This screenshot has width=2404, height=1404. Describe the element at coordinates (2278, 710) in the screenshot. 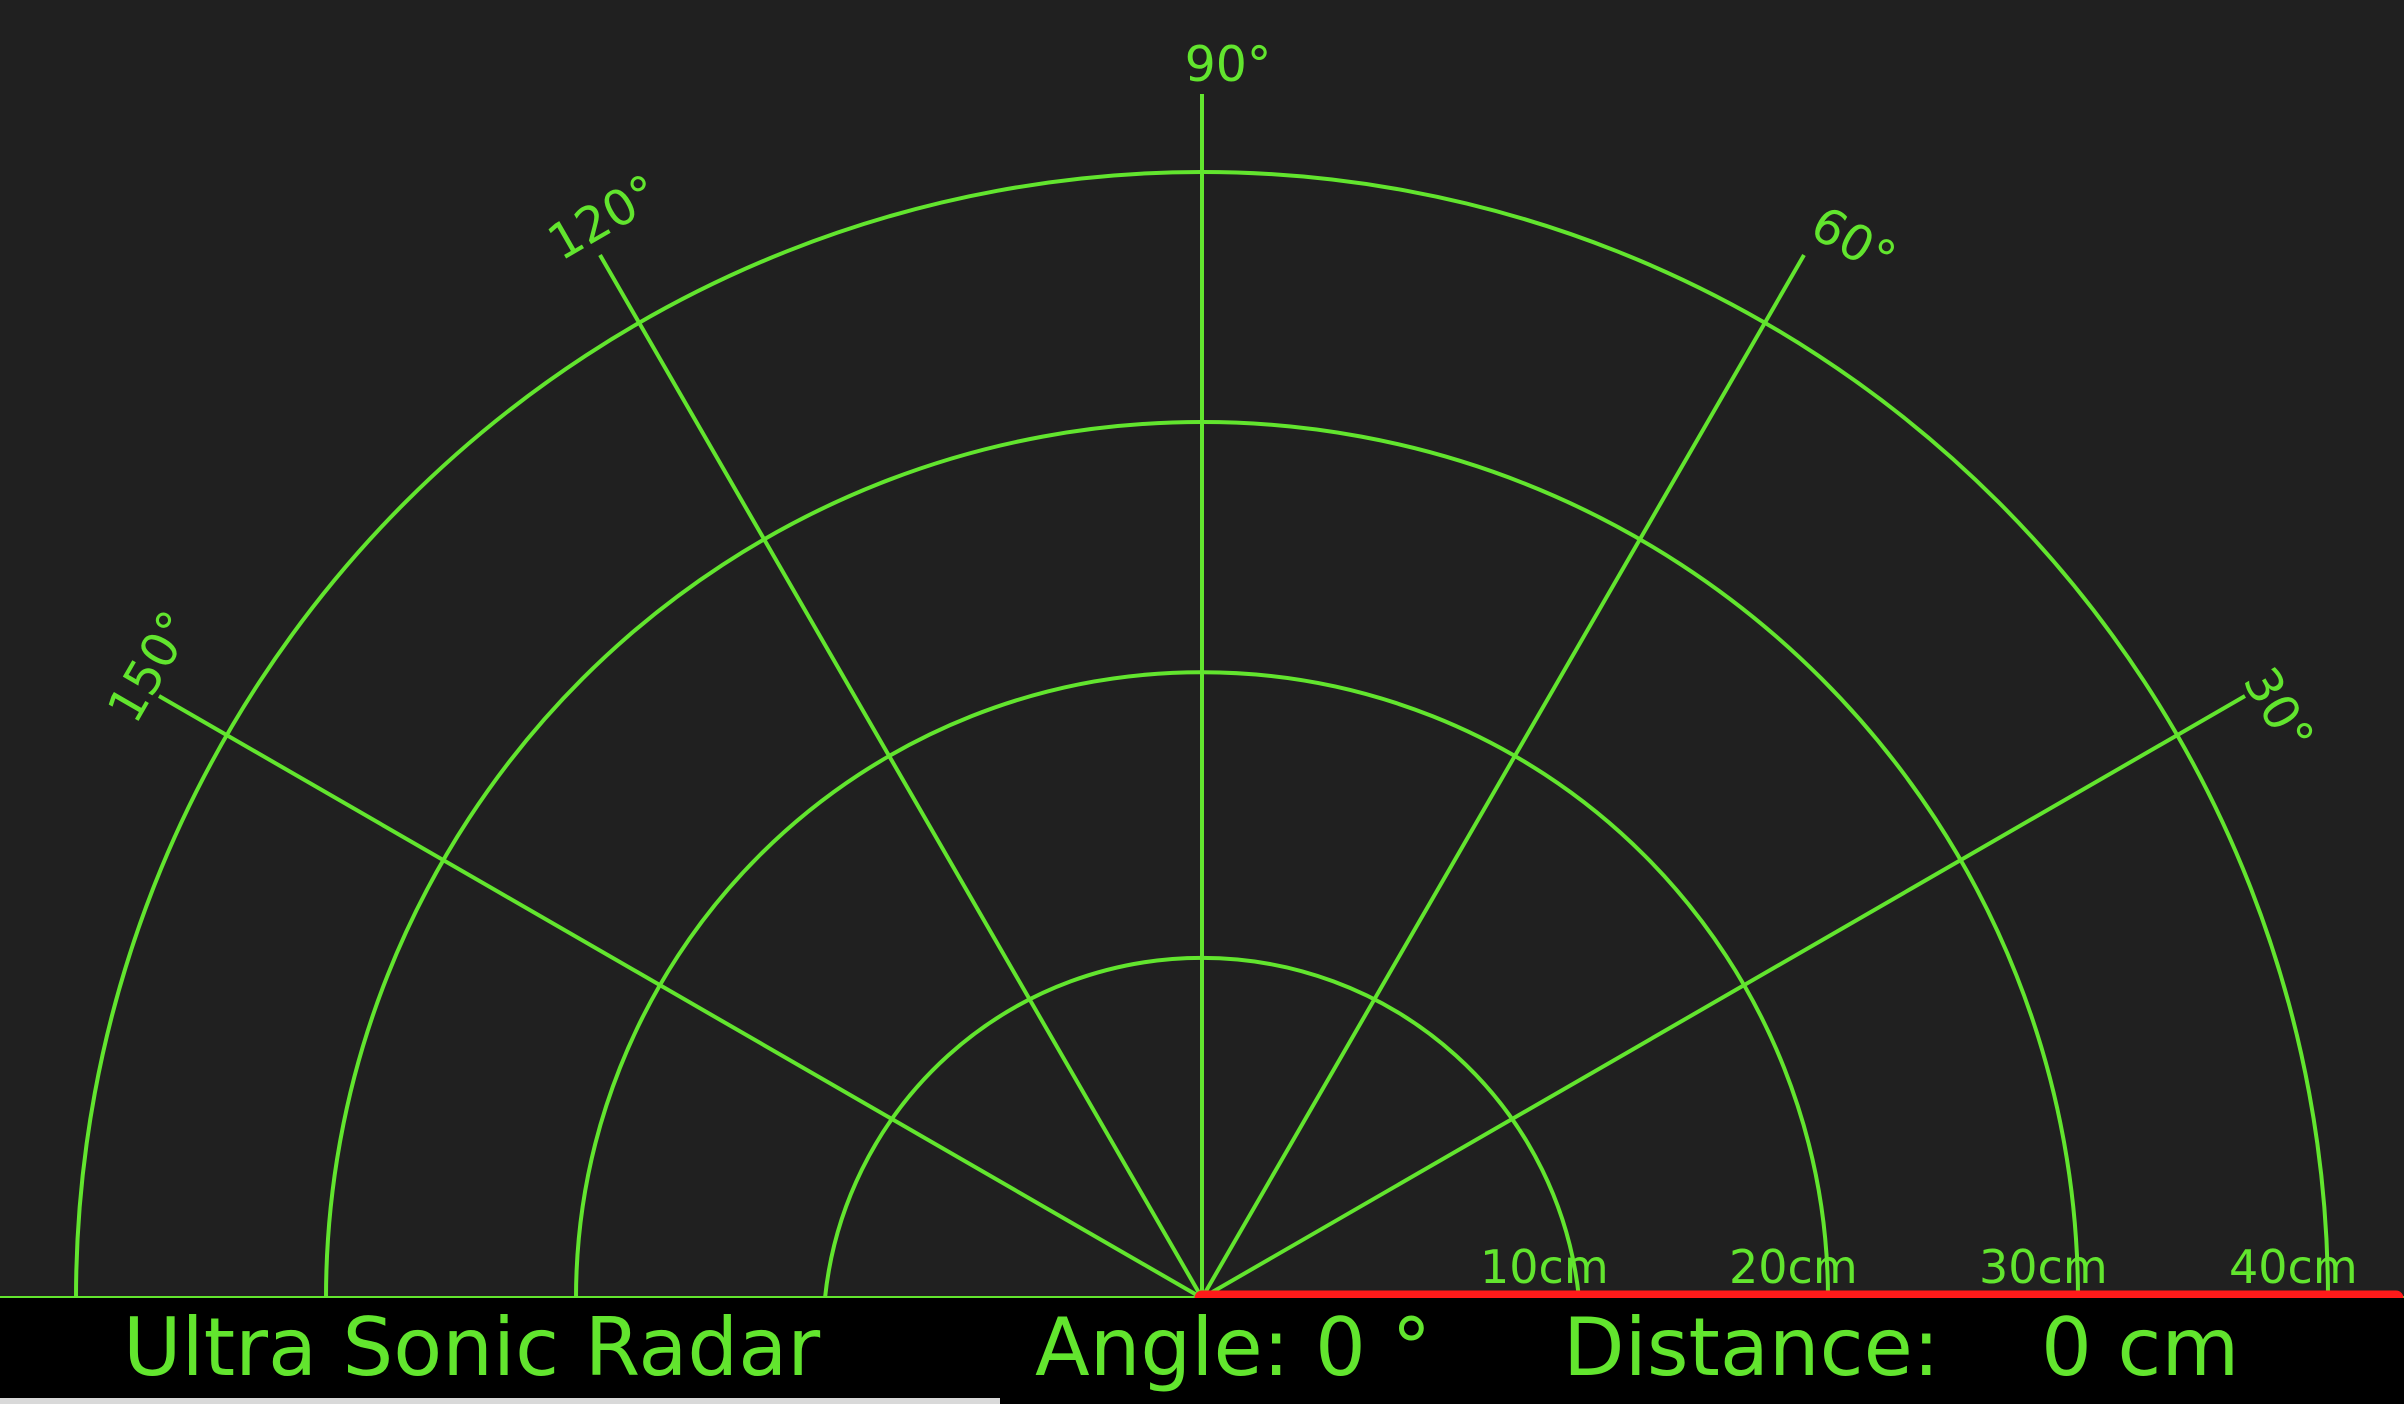

I see `angle-label-30: 30°` at that location.